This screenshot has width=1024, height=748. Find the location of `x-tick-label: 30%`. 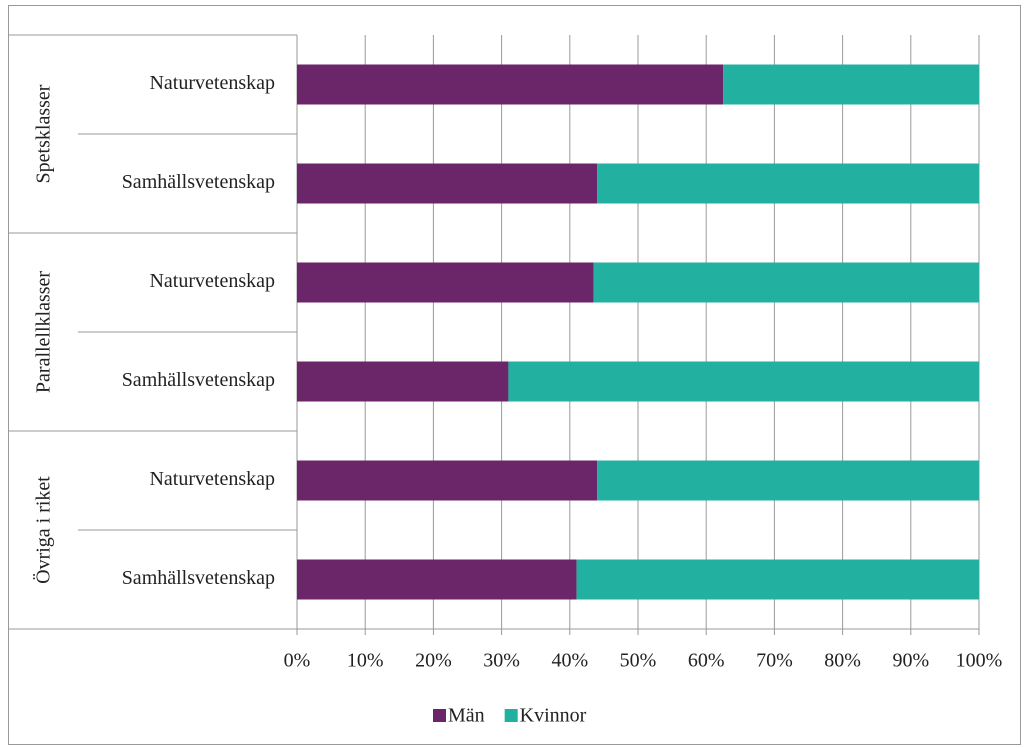

x-tick-label: 30% is located at coordinates (501, 661).